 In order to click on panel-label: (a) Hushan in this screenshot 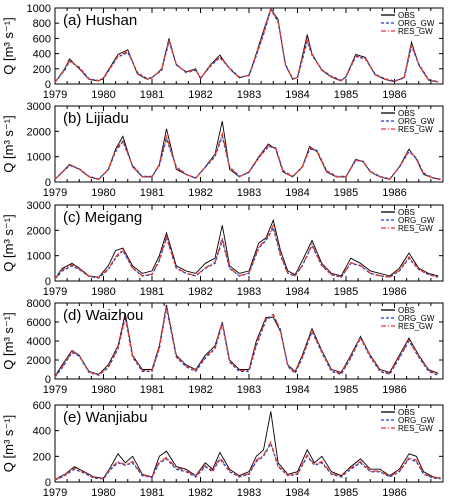, I will do `click(100, 20)`.